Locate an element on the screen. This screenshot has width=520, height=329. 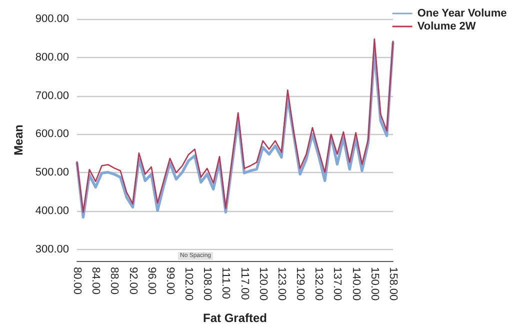
y-tick-label: 500.00 is located at coordinates (52, 172).